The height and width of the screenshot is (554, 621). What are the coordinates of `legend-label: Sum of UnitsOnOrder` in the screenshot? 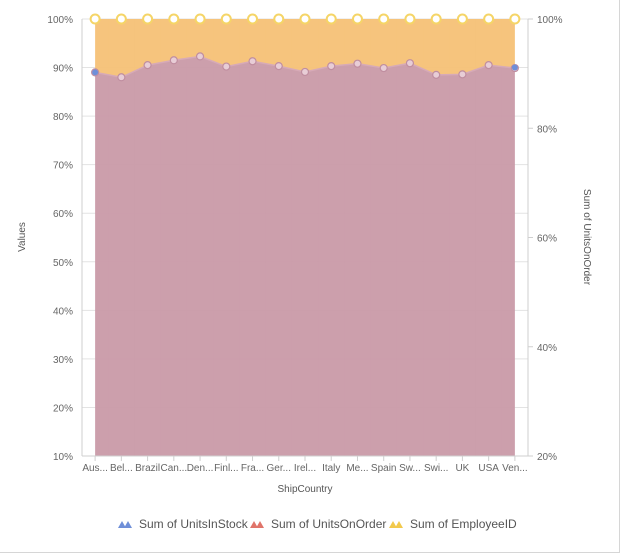 It's located at (328, 524).